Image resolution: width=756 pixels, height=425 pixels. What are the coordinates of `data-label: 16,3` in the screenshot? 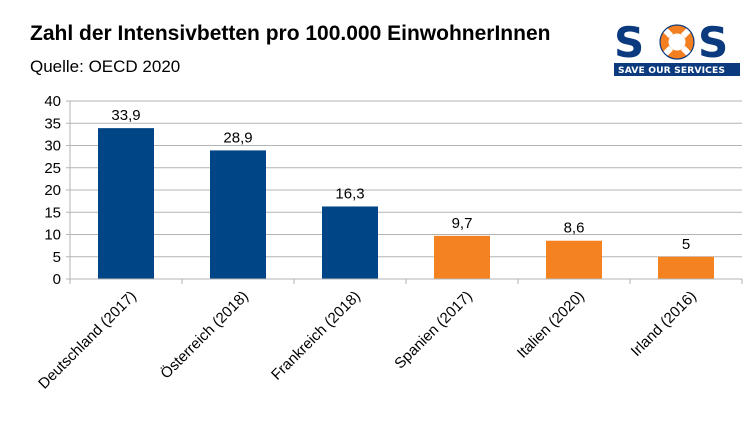 It's located at (349, 193).